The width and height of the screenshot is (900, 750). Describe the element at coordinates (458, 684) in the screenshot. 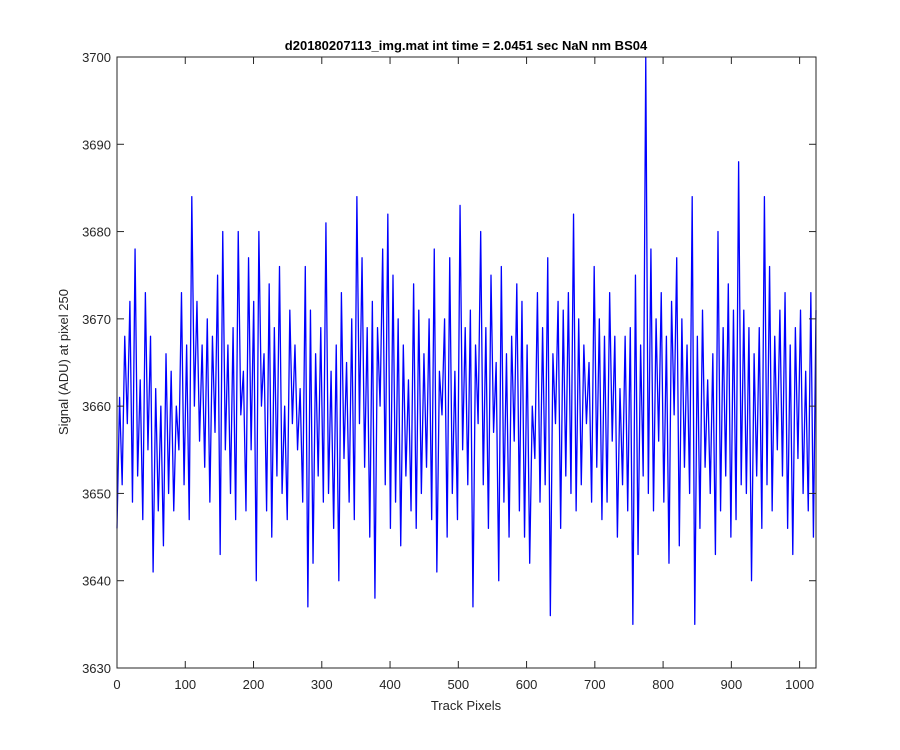

I see `x-tick-label: 500` at that location.